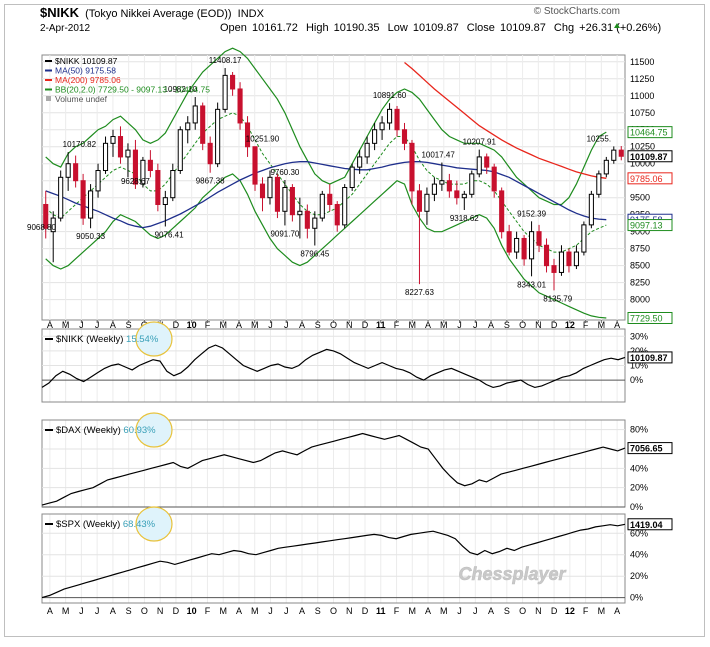 The width and height of the screenshot is (710, 647). Describe the element at coordinates (60, 12) in the screenshot. I see `header-symbol: $NIKK` at that location.